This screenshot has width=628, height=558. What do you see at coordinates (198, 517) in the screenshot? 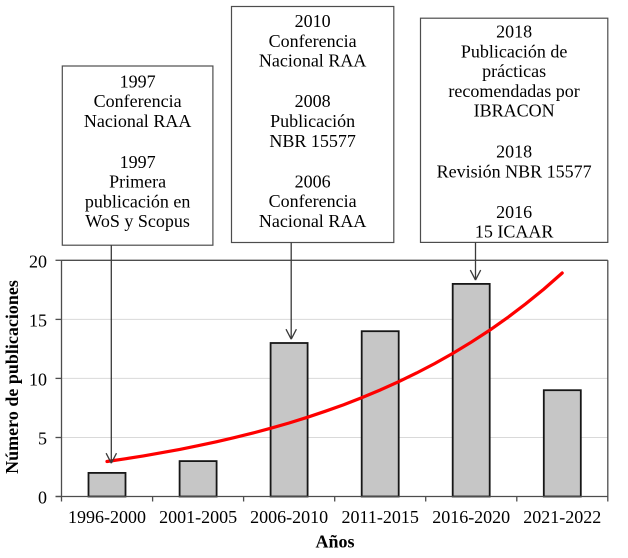
I see `svg-text: 2001-2005` at bounding box center [198, 517].